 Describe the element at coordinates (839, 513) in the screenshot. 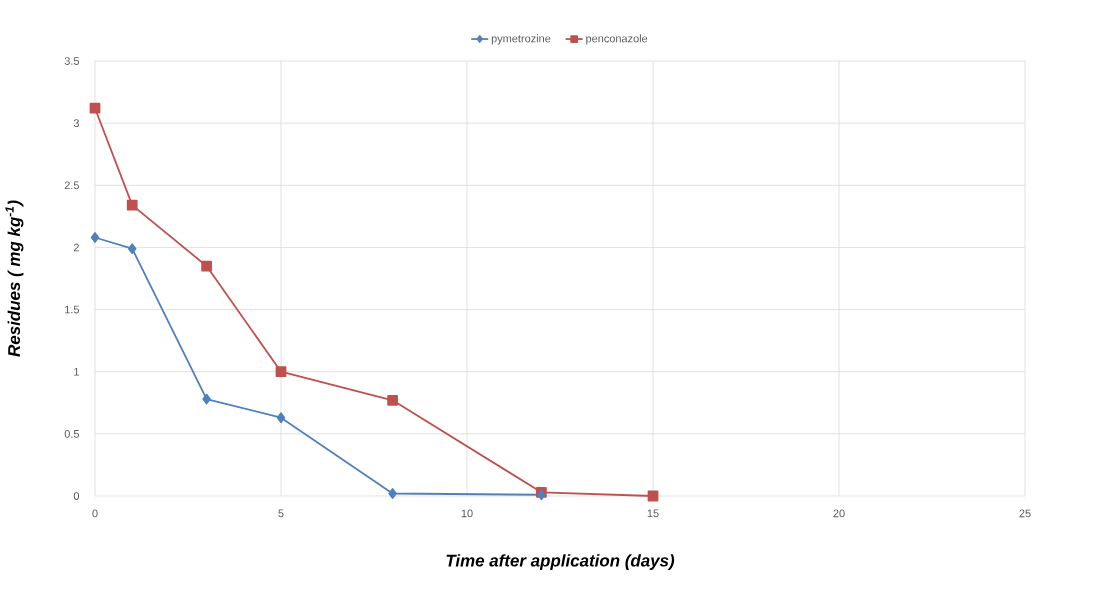

I see `x-tick-label: 20` at that location.